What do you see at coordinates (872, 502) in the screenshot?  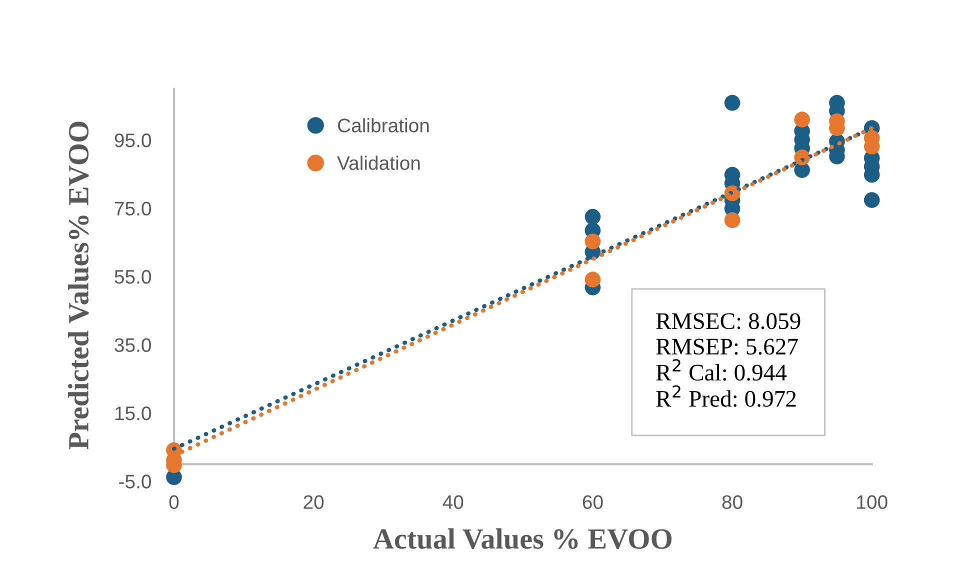 I see `x-tick-label: 100` at bounding box center [872, 502].